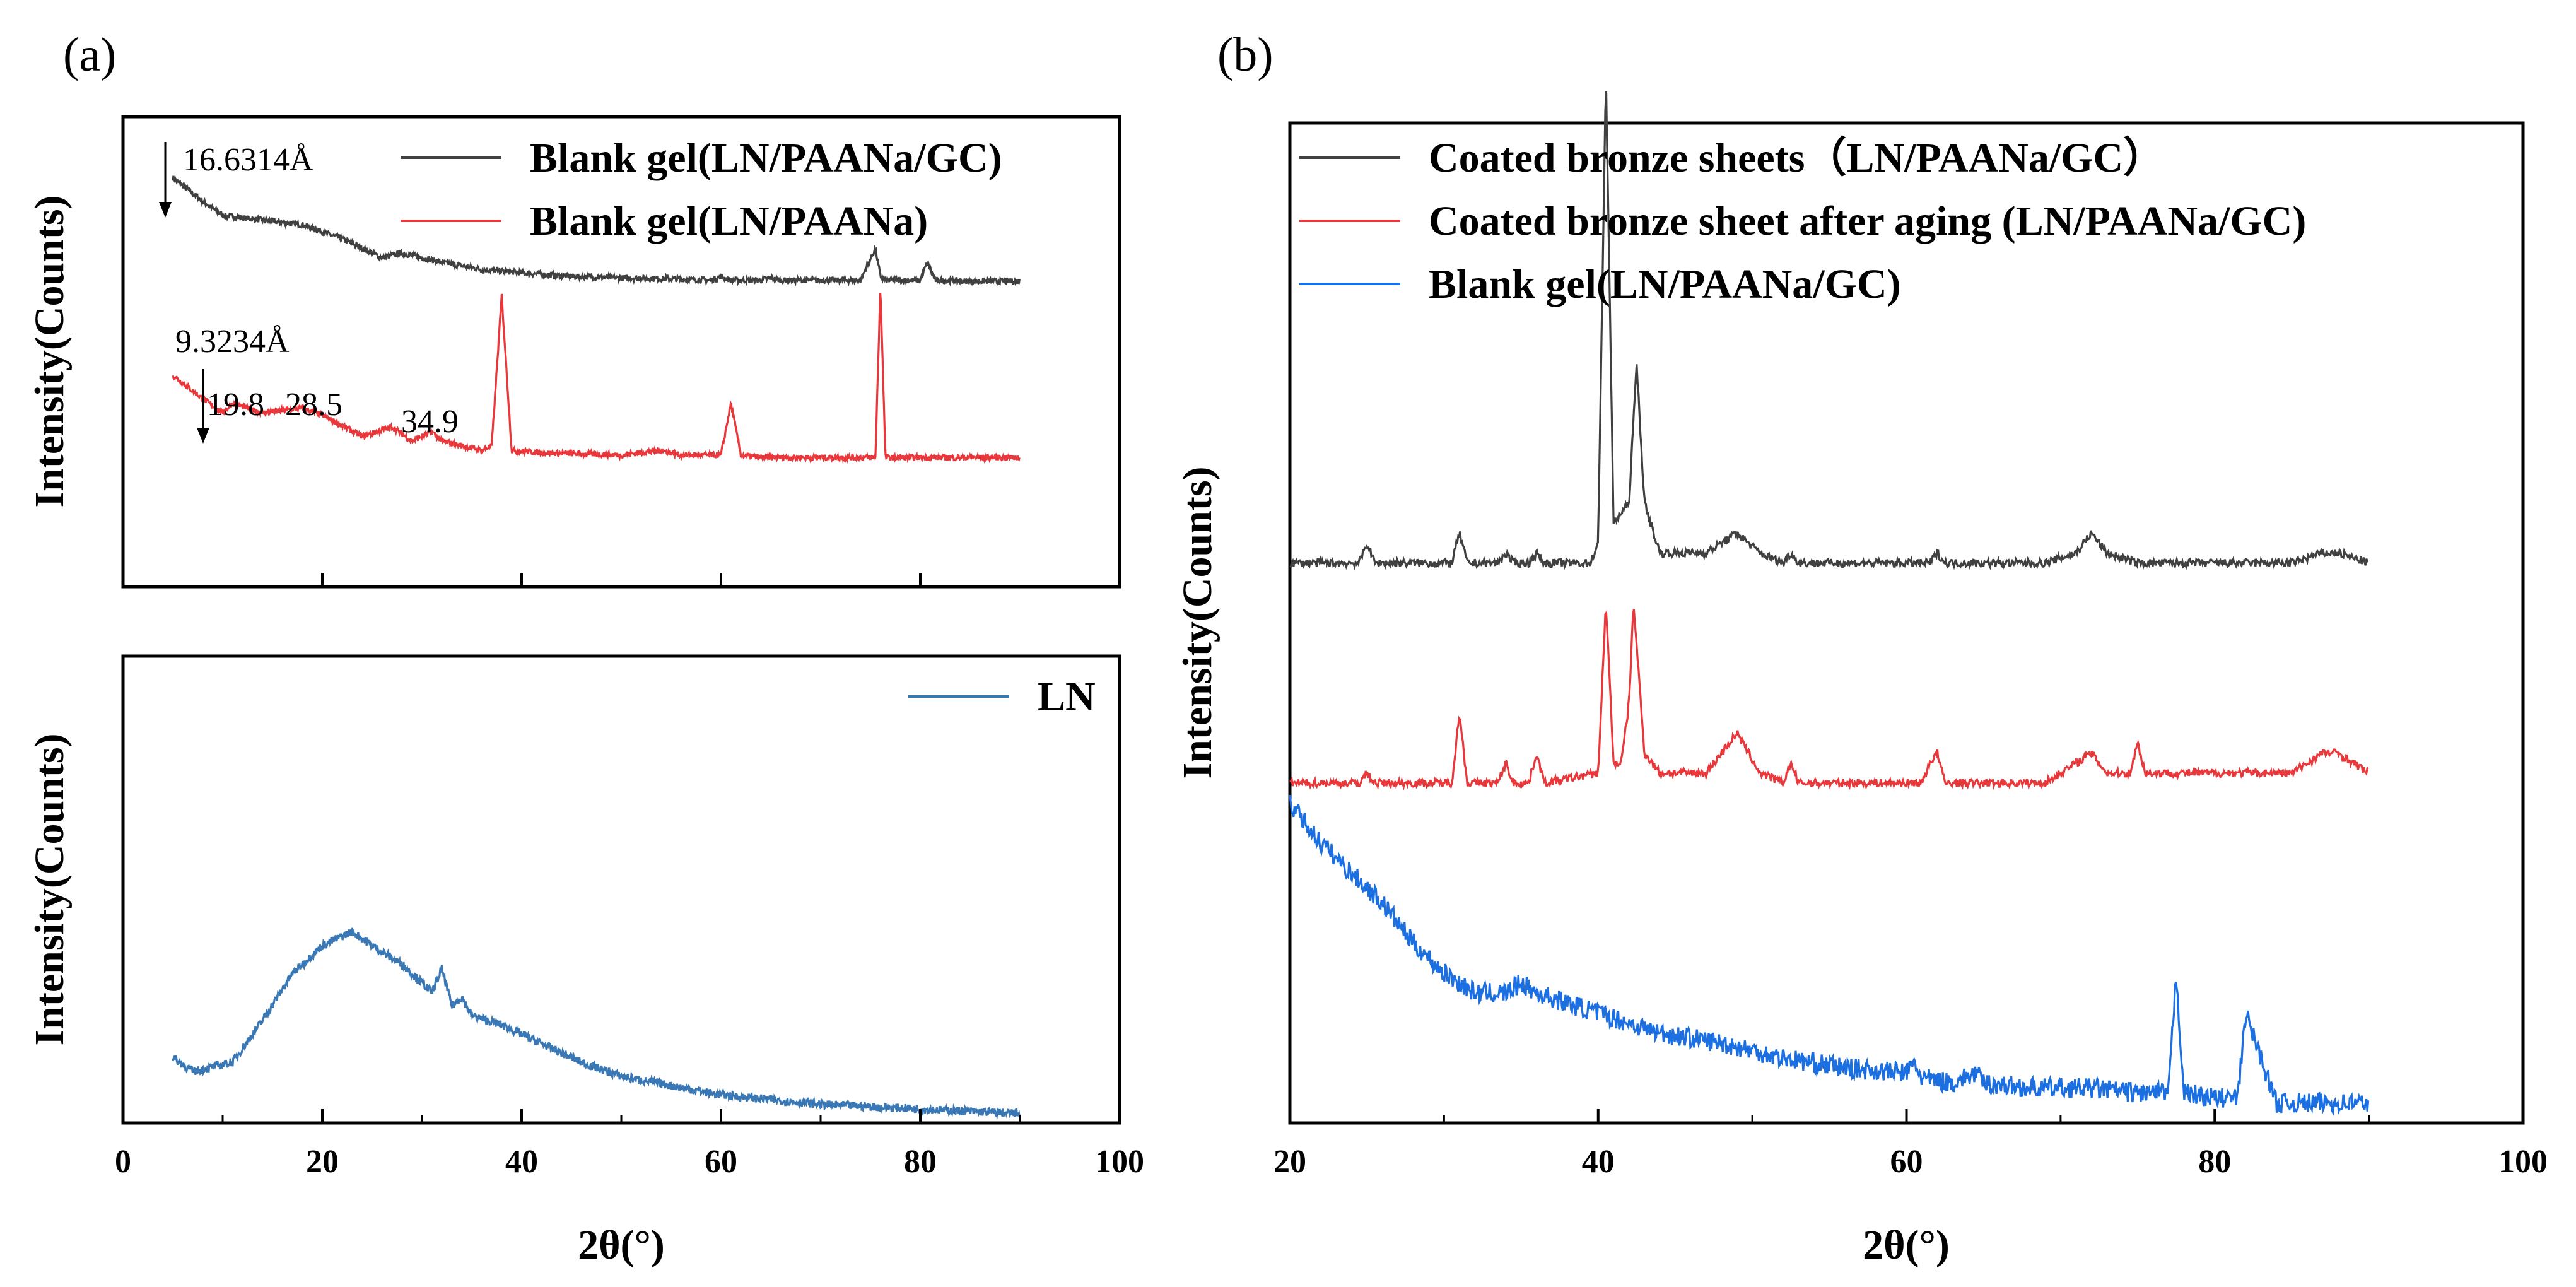 The width and height of the screenshot is (2576, 1287). What do you see at coordinates (1665, 284) in the screenshot?
I see `b-legend-label-2: Blank gel(LN/PAANa/GC)` at bounding box center [1665, 284].